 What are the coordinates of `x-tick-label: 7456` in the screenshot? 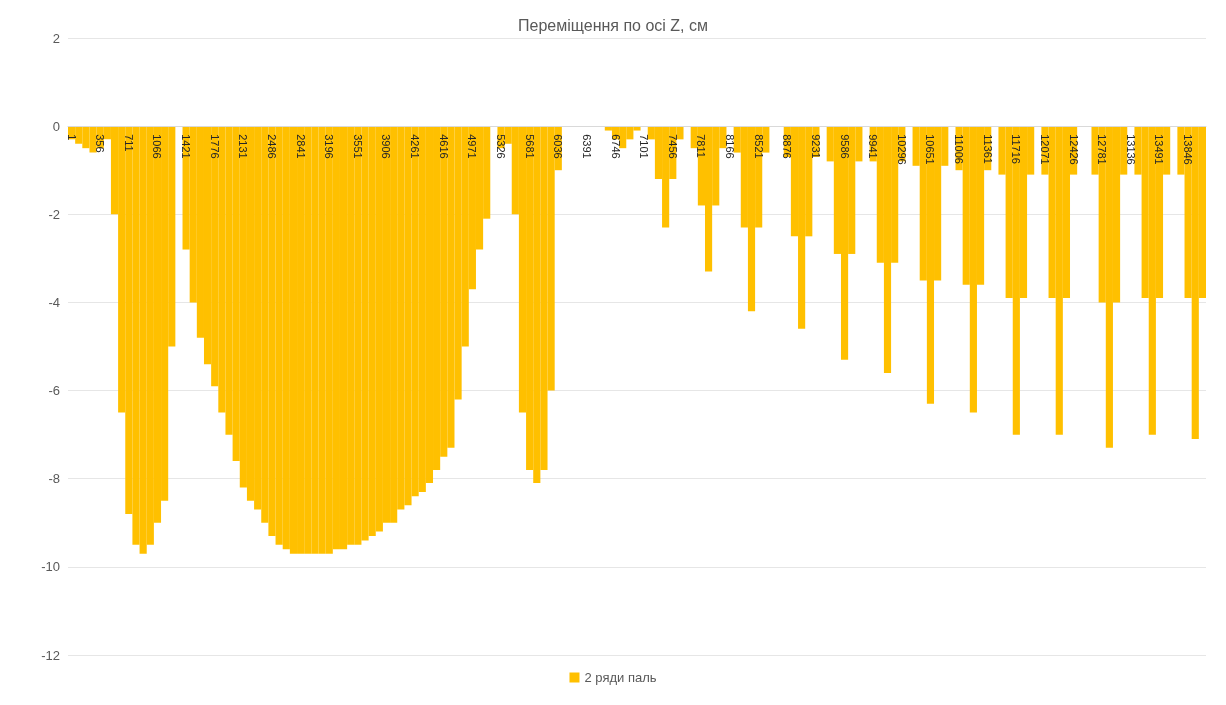 It's located at (672, 146).